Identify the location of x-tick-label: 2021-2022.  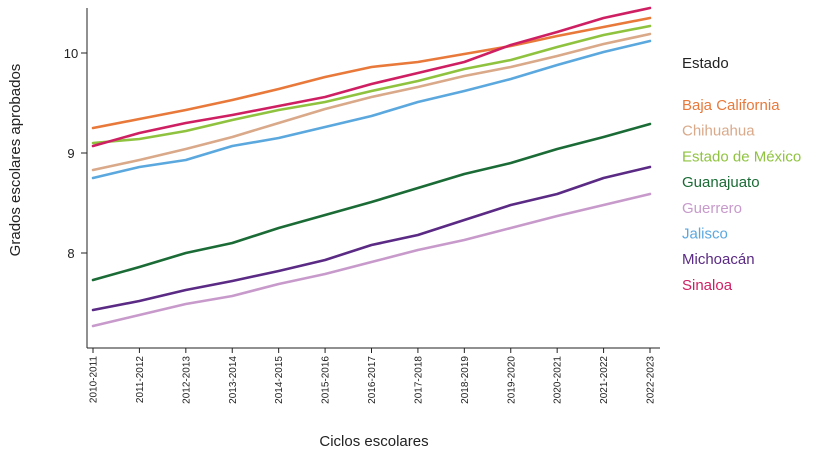
(604, 380).